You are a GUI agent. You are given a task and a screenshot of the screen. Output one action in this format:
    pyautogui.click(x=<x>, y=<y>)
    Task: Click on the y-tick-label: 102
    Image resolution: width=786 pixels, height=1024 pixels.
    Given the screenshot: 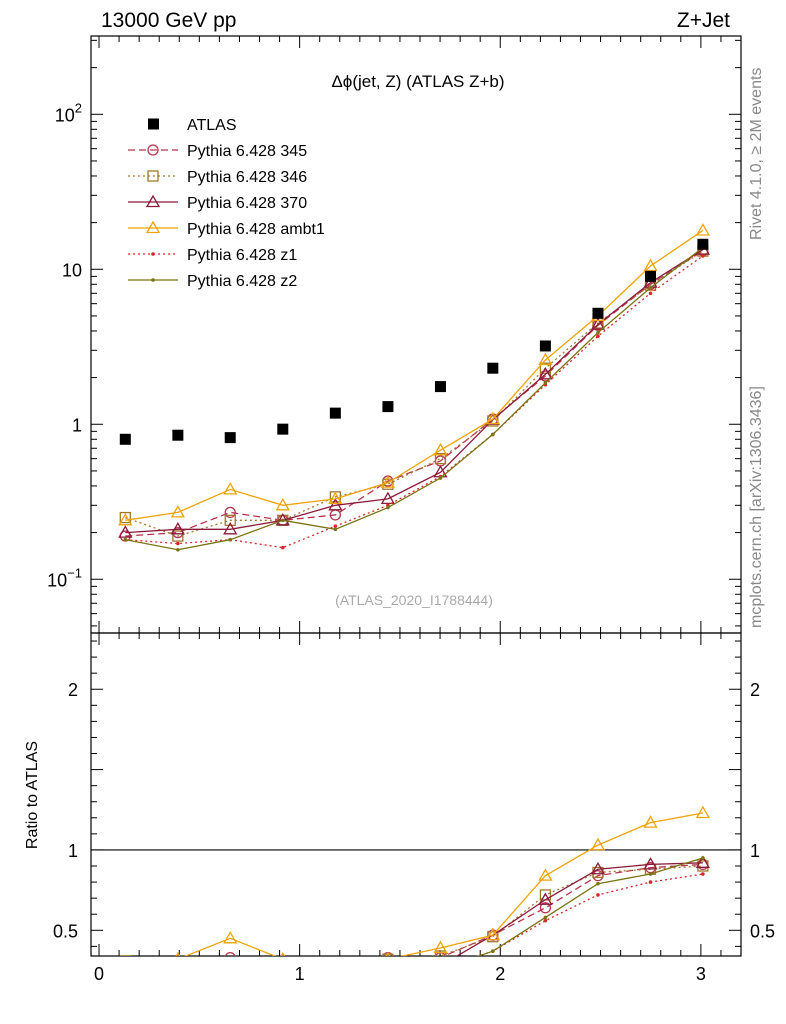 What is the action you would take?
    pyautogui.click(x=68, y=112)
    